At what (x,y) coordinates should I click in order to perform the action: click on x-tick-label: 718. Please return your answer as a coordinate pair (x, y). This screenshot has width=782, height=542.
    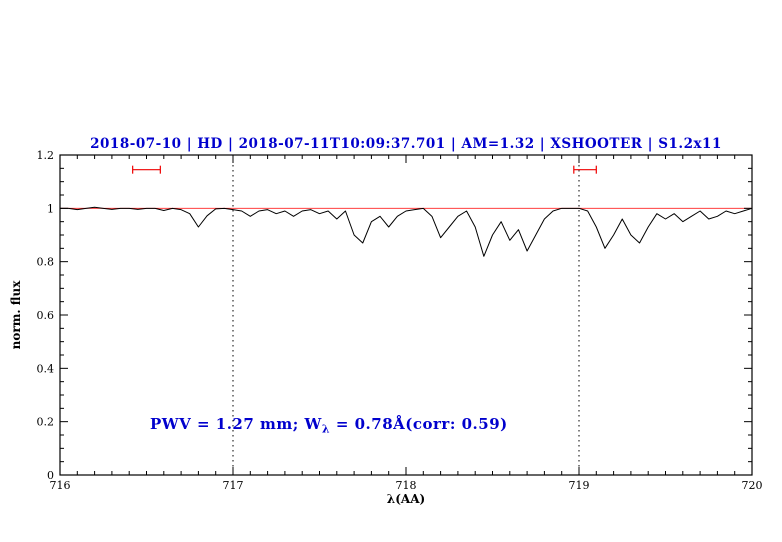
    Looking at the image, I should click on (406, 485).